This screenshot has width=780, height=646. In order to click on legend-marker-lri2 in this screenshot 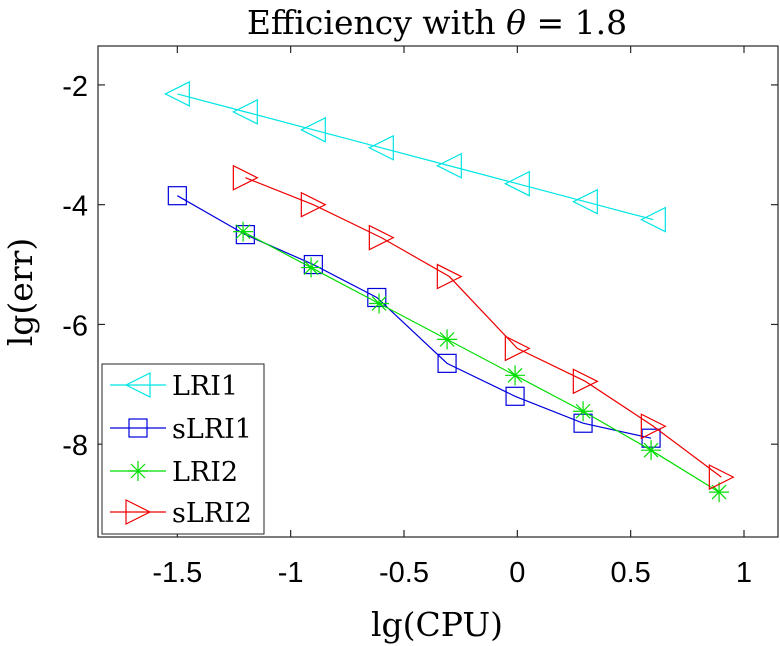, I will do `click(138, 471)`.